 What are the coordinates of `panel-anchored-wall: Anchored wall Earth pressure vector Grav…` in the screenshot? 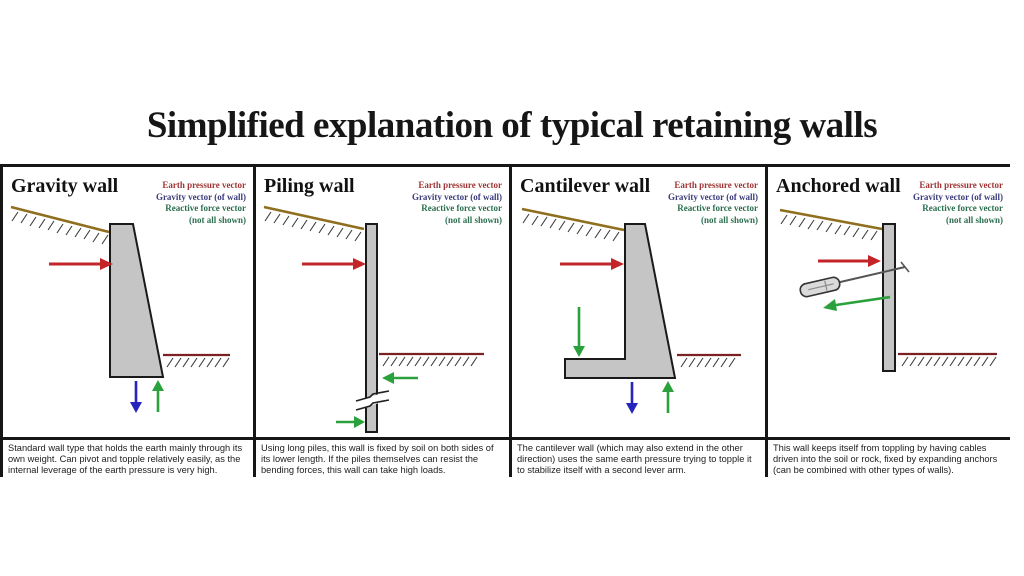 It's located at (889, 322).